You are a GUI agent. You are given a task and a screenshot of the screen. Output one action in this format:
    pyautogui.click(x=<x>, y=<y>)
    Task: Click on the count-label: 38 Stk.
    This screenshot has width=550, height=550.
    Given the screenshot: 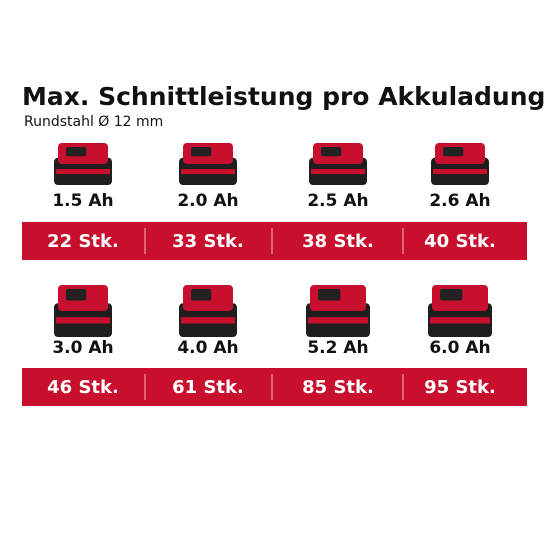 What is the action you would take?
    pyautogui.click(x=338, y=241)
    